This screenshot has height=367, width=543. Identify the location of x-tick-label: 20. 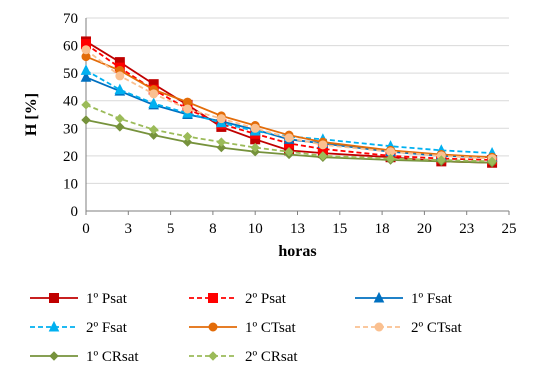
(424, 229).